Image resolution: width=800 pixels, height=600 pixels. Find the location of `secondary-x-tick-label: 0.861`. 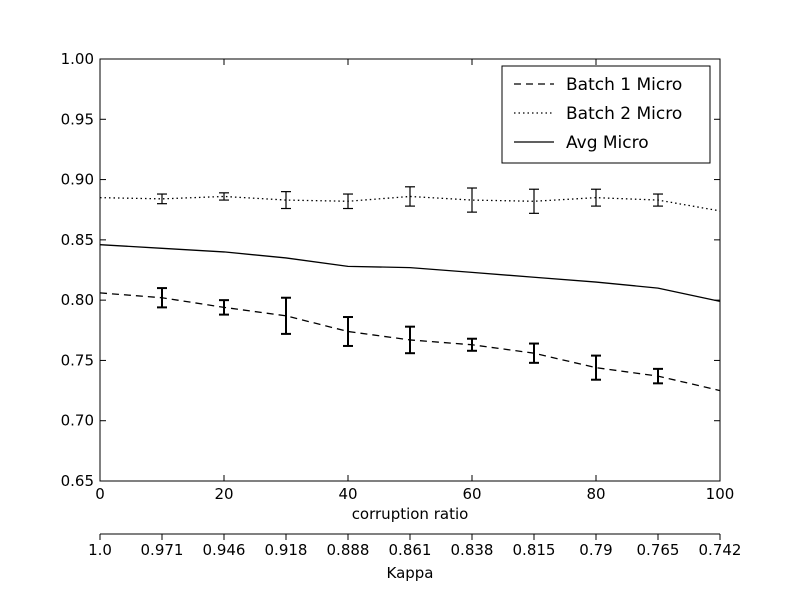

secondary-x-tick-label: 0.861 is located at coordinates (410, 550).